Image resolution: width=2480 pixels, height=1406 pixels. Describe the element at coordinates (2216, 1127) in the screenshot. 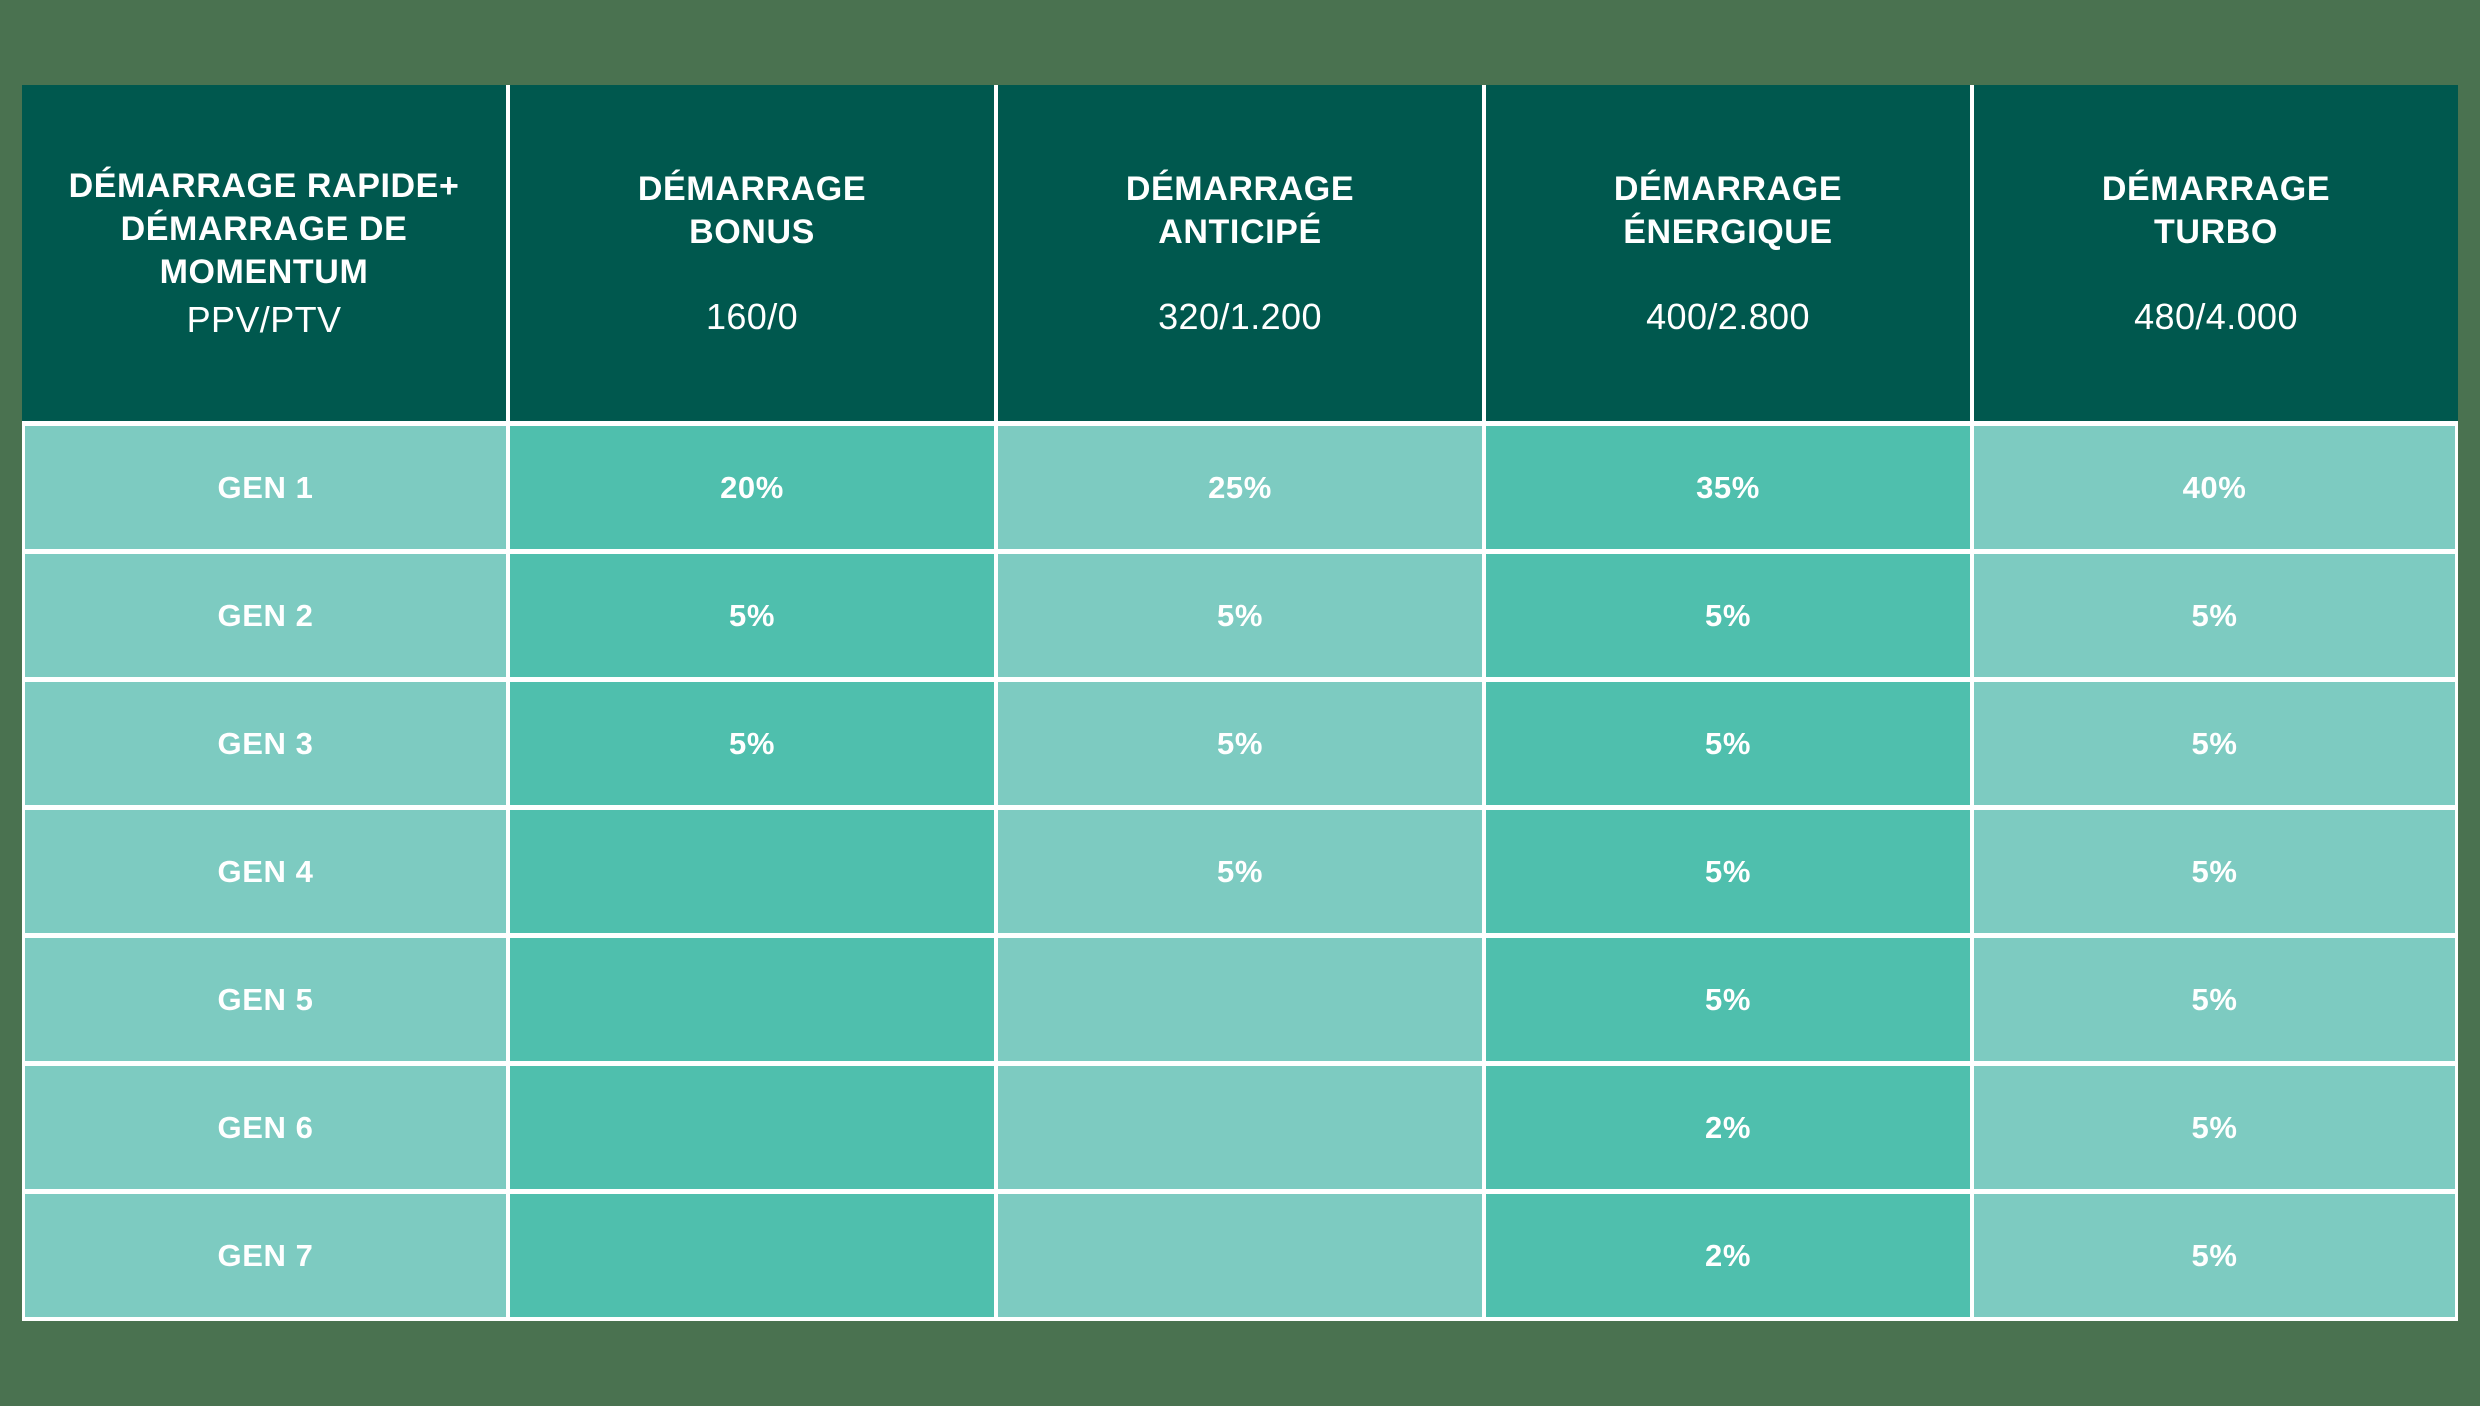

I see `table-cell-gen6-turbo: 5%` at that location.